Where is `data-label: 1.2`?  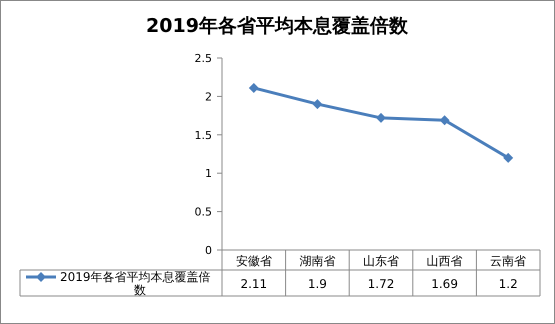 data-label: 1.2 is located at coordinates (508, 284).